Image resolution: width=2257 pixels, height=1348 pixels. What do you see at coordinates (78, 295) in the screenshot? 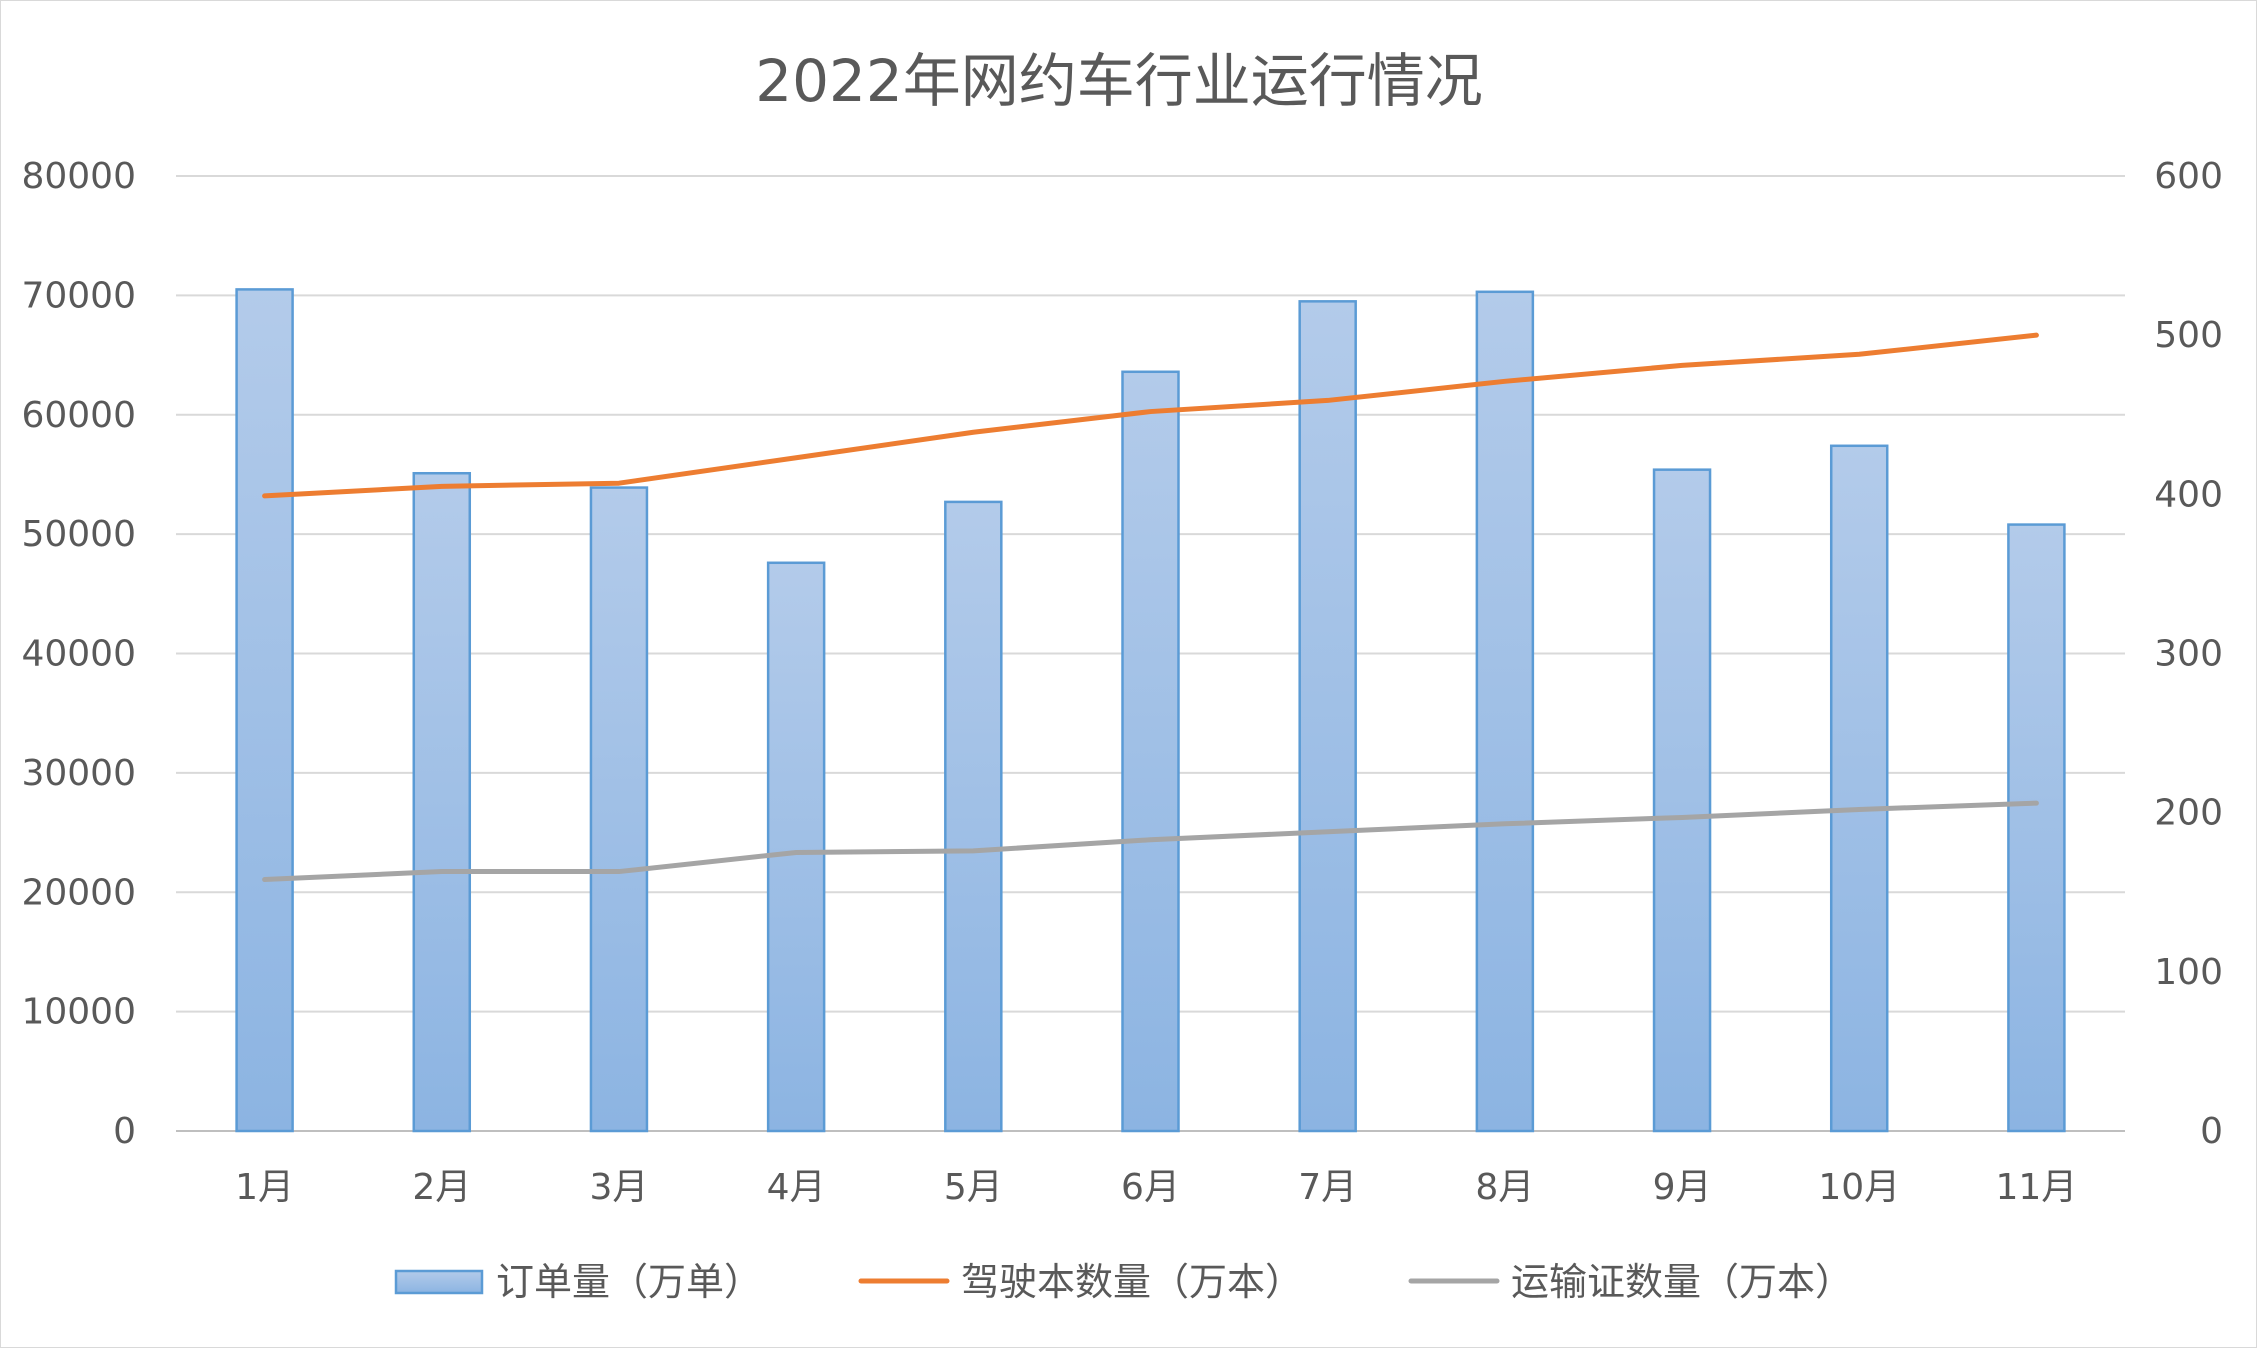
I see `left-tick-label: 70000` at bounding box center [78, 295].